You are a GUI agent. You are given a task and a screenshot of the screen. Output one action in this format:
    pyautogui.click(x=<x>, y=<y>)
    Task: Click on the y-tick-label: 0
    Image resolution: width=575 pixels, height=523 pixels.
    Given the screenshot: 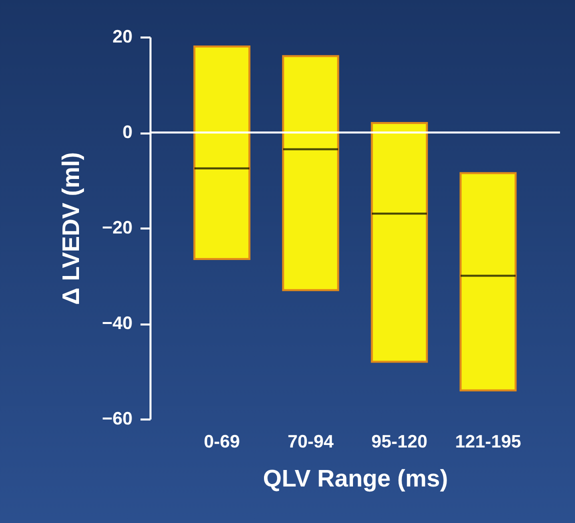 What is the action you would take?
    pyautogui.click(x=127, y=132)
    